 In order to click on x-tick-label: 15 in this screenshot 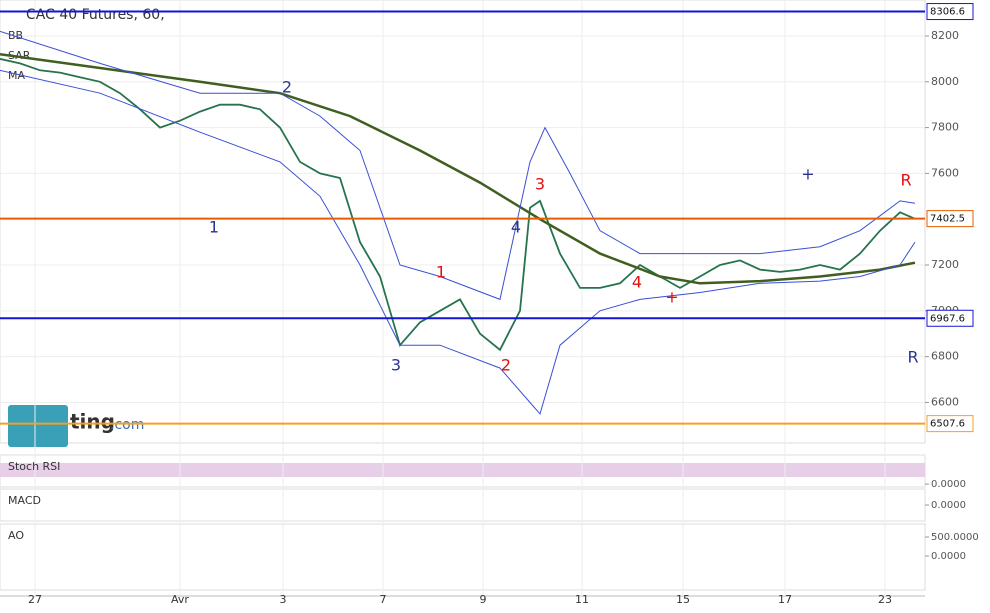, I will do `click(683, 599)`.